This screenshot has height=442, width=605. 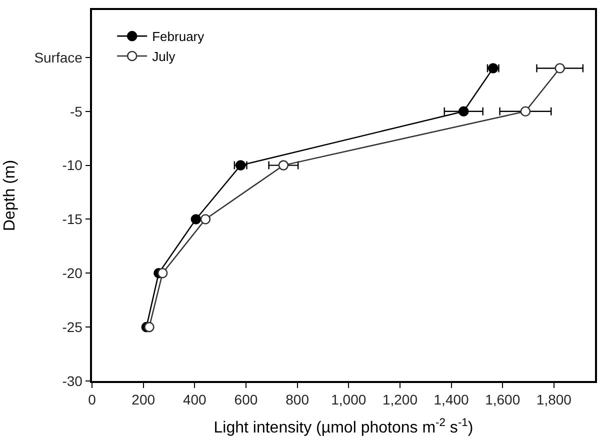 I want to click on x-tick-label: 0, so click(x=92, y=400).